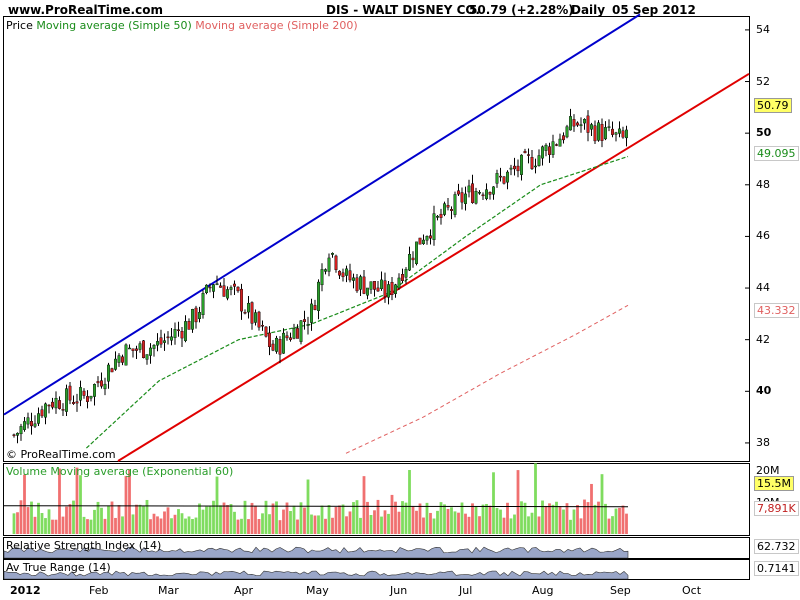 The width and height of the screenshot is (800, 600). I want to click on x-month-oct: Oct, so click(692, 590).